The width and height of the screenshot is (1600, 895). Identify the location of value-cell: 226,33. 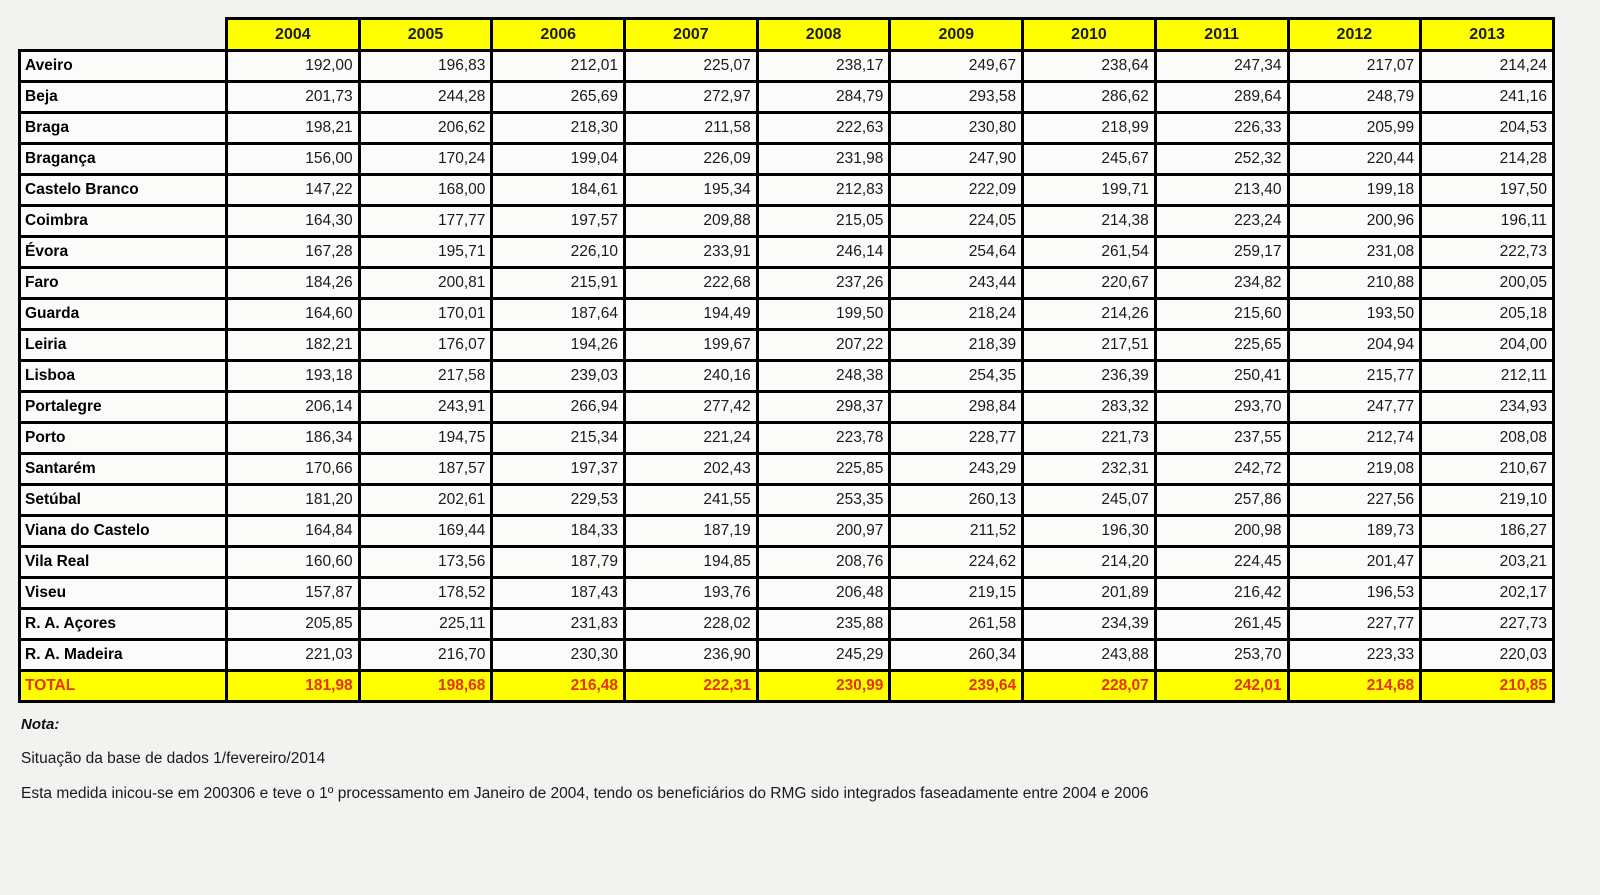
(1221, 128).